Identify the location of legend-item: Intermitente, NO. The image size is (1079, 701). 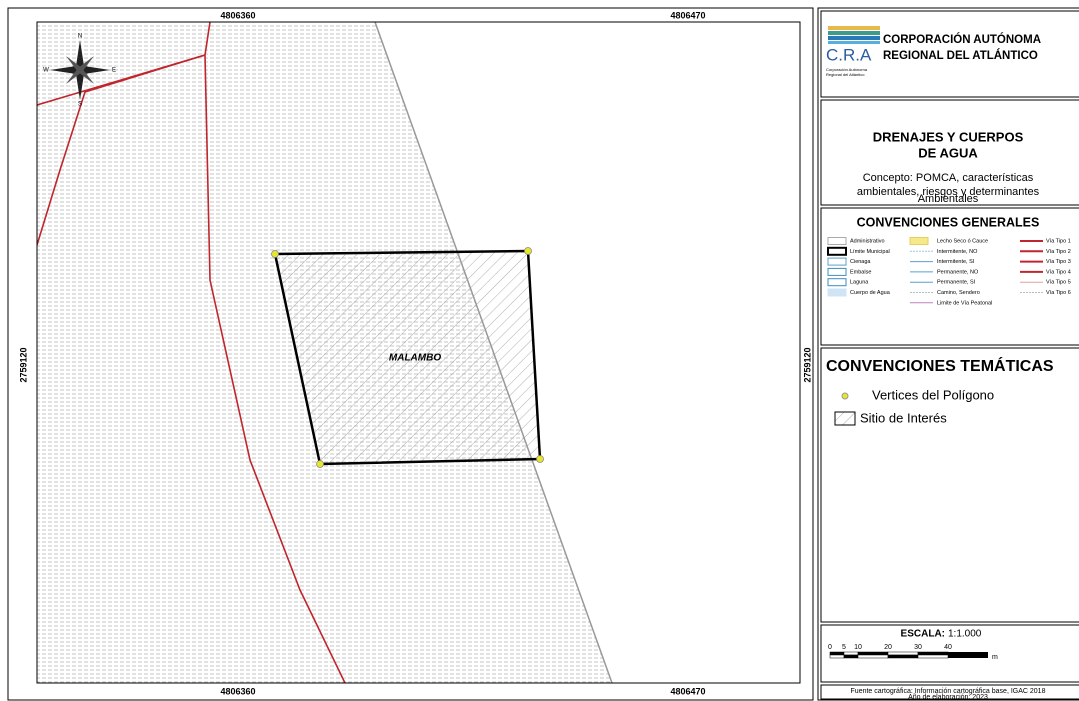
(957, 252).